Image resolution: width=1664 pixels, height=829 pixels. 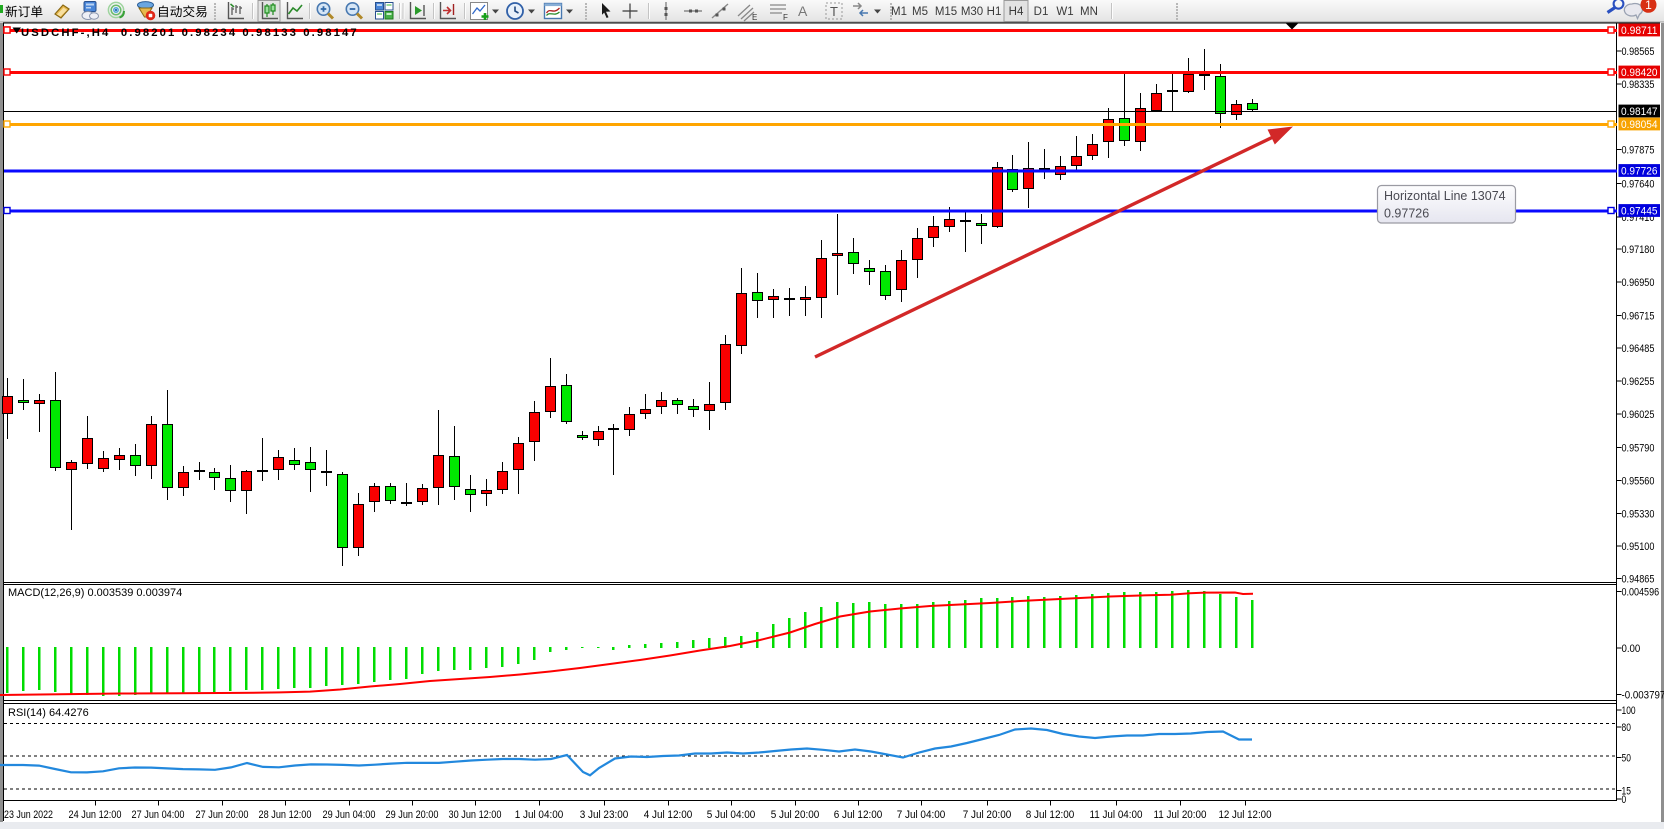 What do you see at coordinates (285, 815) in the screenshot?
I see `svg-text: 28 Jun 12:00` at bounding box center [285, 815].